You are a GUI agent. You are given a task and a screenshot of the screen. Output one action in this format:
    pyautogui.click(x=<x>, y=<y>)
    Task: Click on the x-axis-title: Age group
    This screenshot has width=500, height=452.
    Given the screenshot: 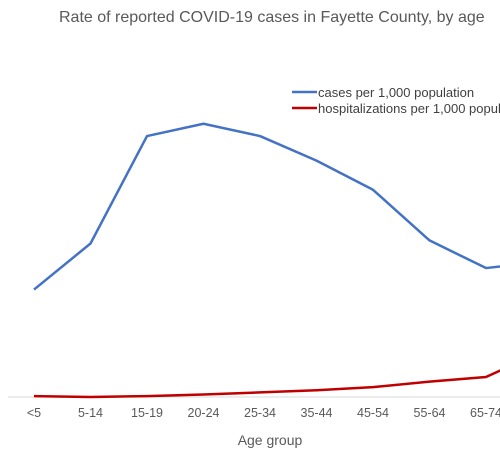 What is the action you would take?
    pyautogui.click(x=270, y=440)
    